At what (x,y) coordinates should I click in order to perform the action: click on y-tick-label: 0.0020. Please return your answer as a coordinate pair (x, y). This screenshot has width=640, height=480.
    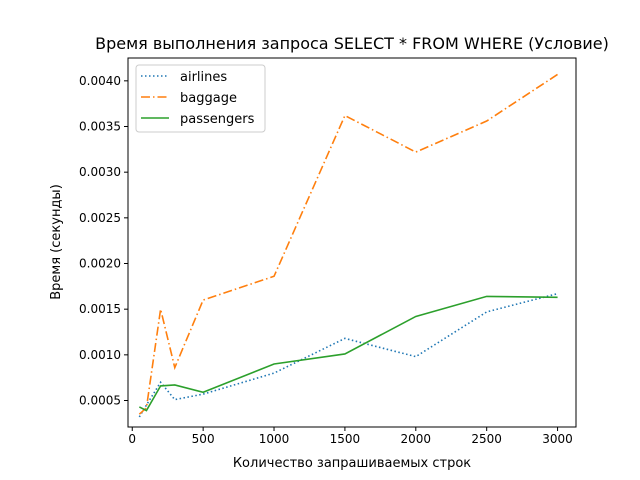
    Looking at the image, I should click on (100, 264).